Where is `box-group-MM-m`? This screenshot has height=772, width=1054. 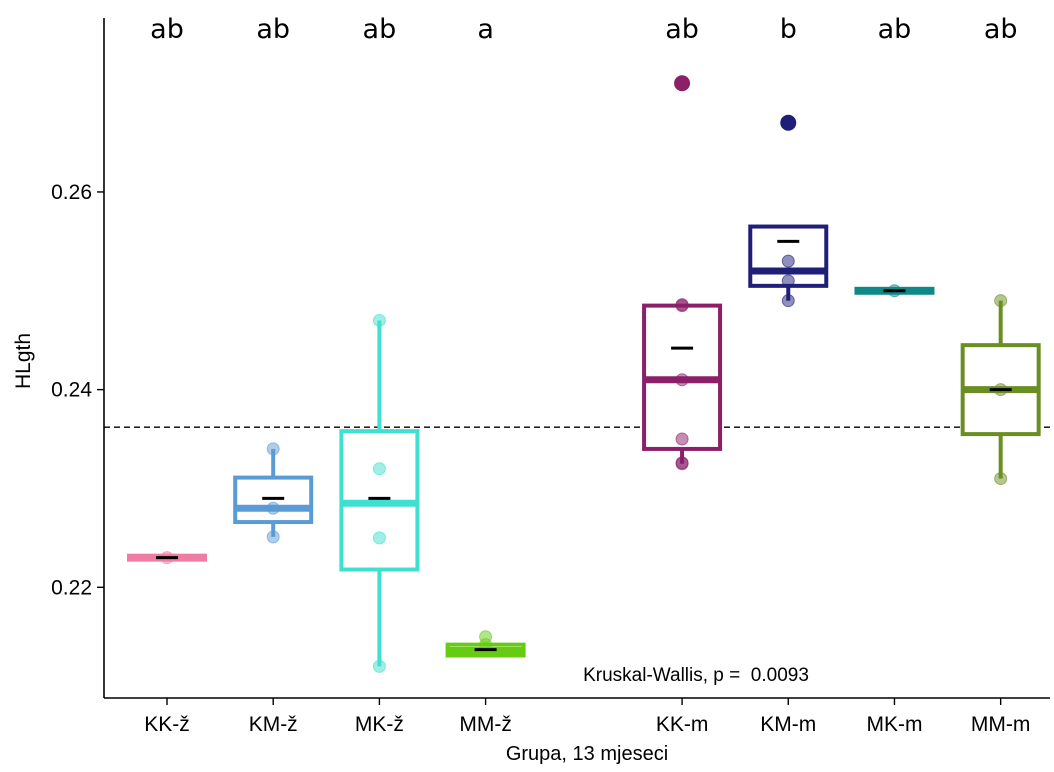
box-group-MM-m is located at coordinates (1000, 390).